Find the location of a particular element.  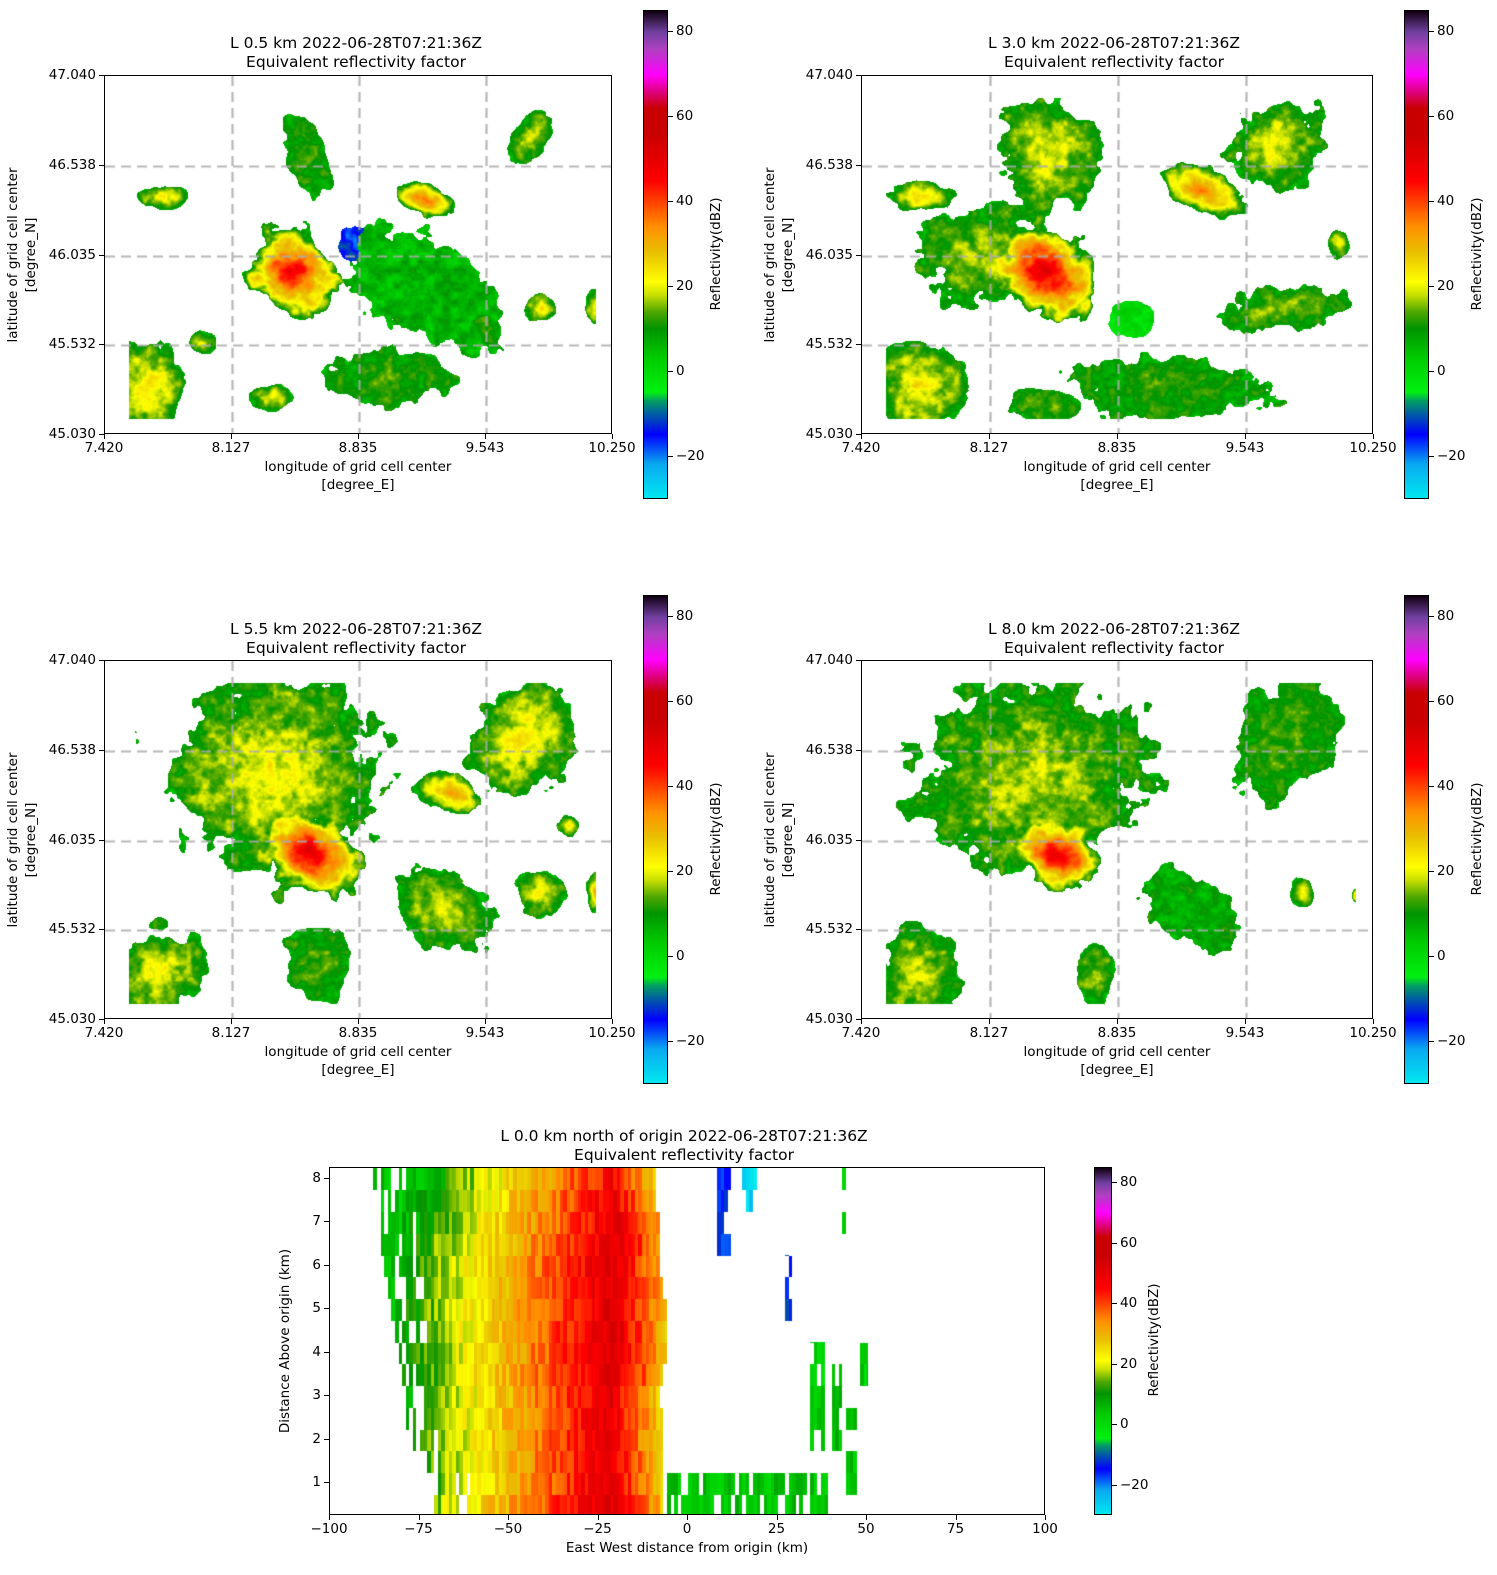

title-line-2: Equivalent reflectivity factor is located at coordinates (356, 648).